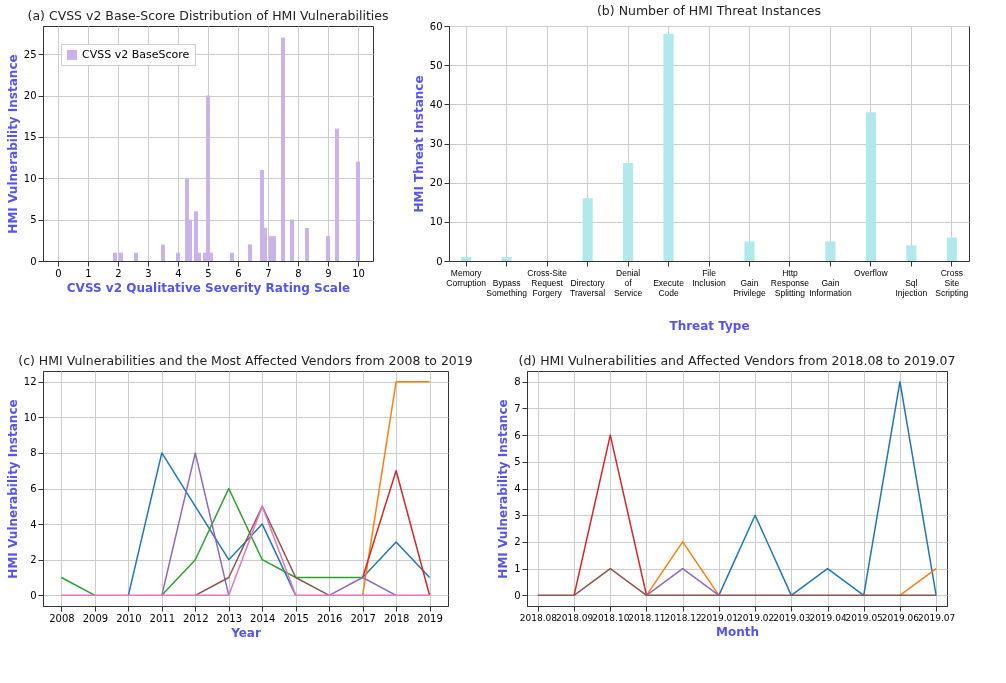 The width and height of the screenshot is (1006, 683). Describe the element at coordinates (363, 618) in the screenshot. I see `x-tick-label: 2017` at that location.